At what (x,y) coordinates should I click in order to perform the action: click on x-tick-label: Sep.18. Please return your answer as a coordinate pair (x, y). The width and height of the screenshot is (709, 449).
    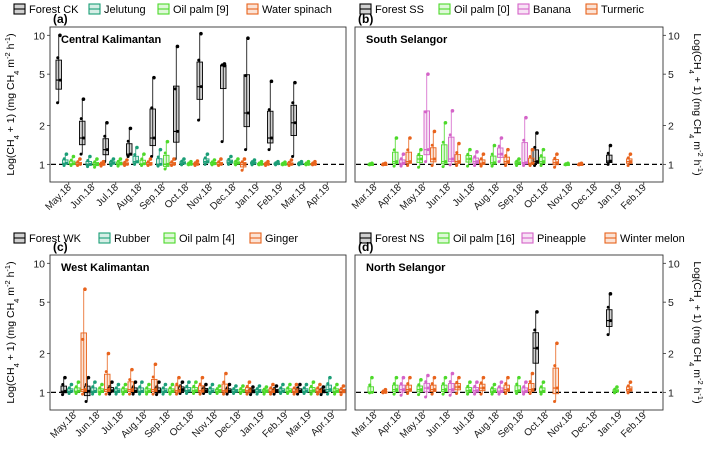
    Looking at the image, I should click on (511, 197).